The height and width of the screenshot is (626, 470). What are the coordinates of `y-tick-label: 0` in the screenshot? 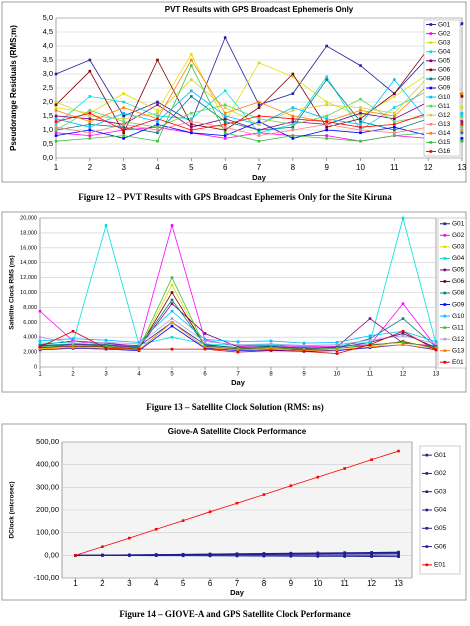 It's located at (35, 367).